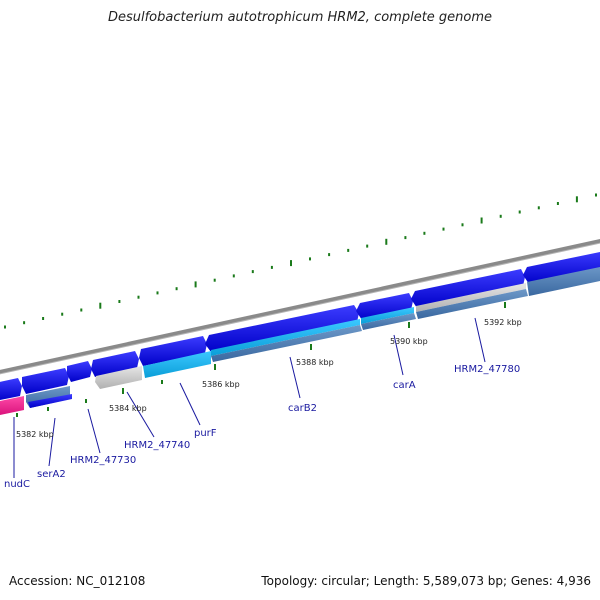  What do you see at coordinates (409, 341) in the screenshot?
I see `tick-label-5390: 5390 kbp` at bounding box center [409, 341].